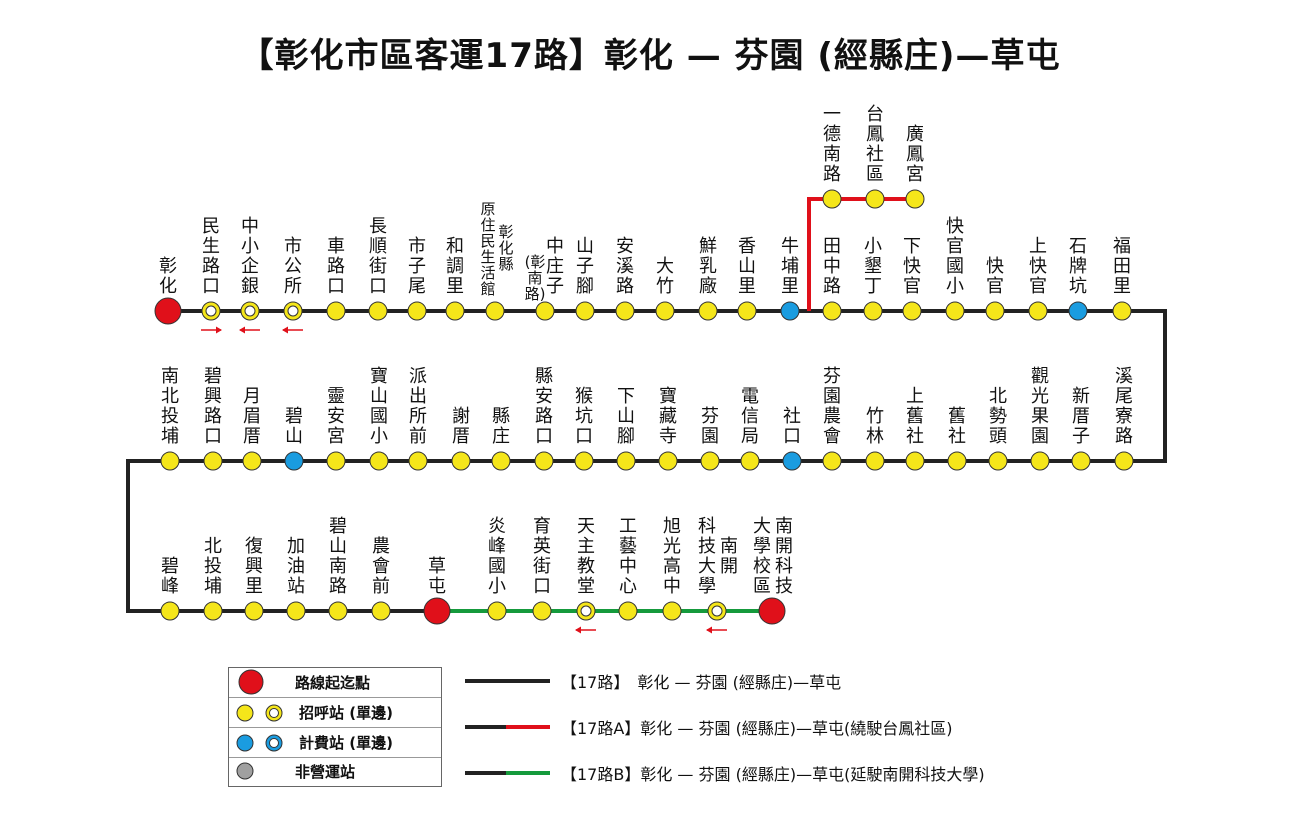  What do you see at coordinates (668, 416) in the screenshot?
I see `stop-label: 寶藏寺` at bounding box center [668, 416].